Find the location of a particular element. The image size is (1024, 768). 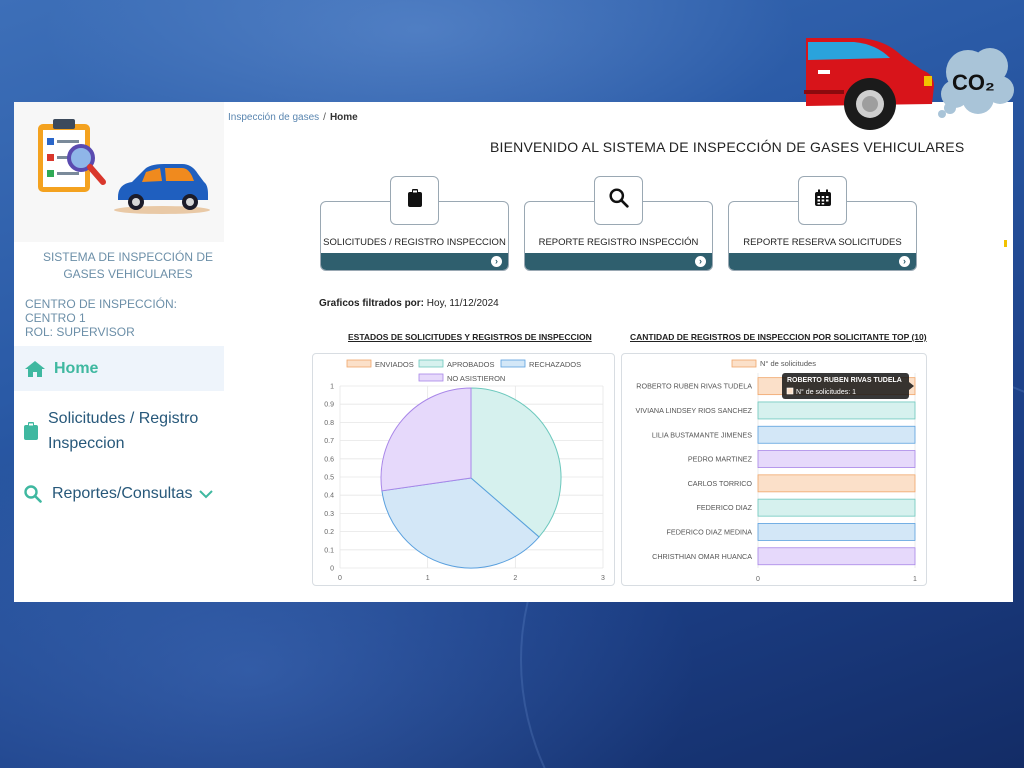

legend-label: N° de solicitudes is located at coordinates (788, 363).